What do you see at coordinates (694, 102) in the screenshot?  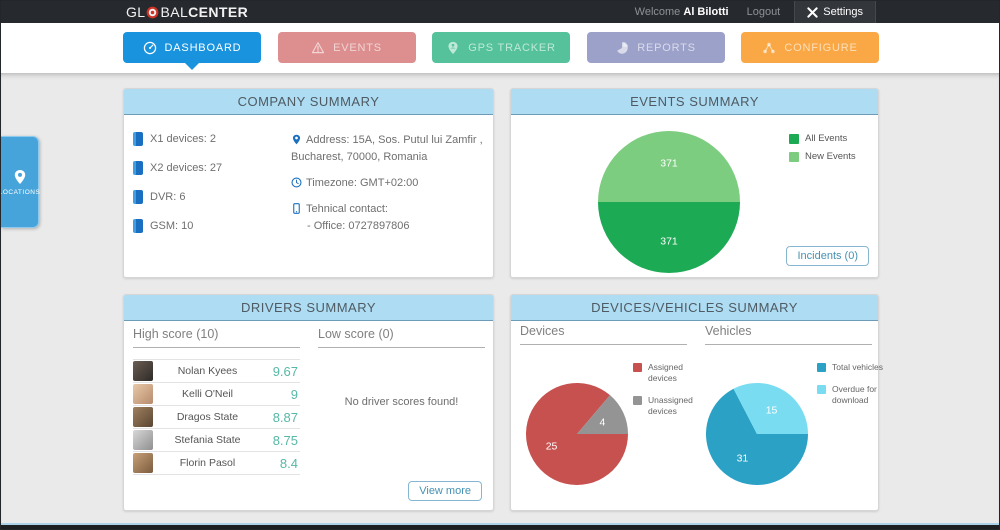 I see `panel-title: EVENTS SUMMARY` at bounding box center [694, 102].